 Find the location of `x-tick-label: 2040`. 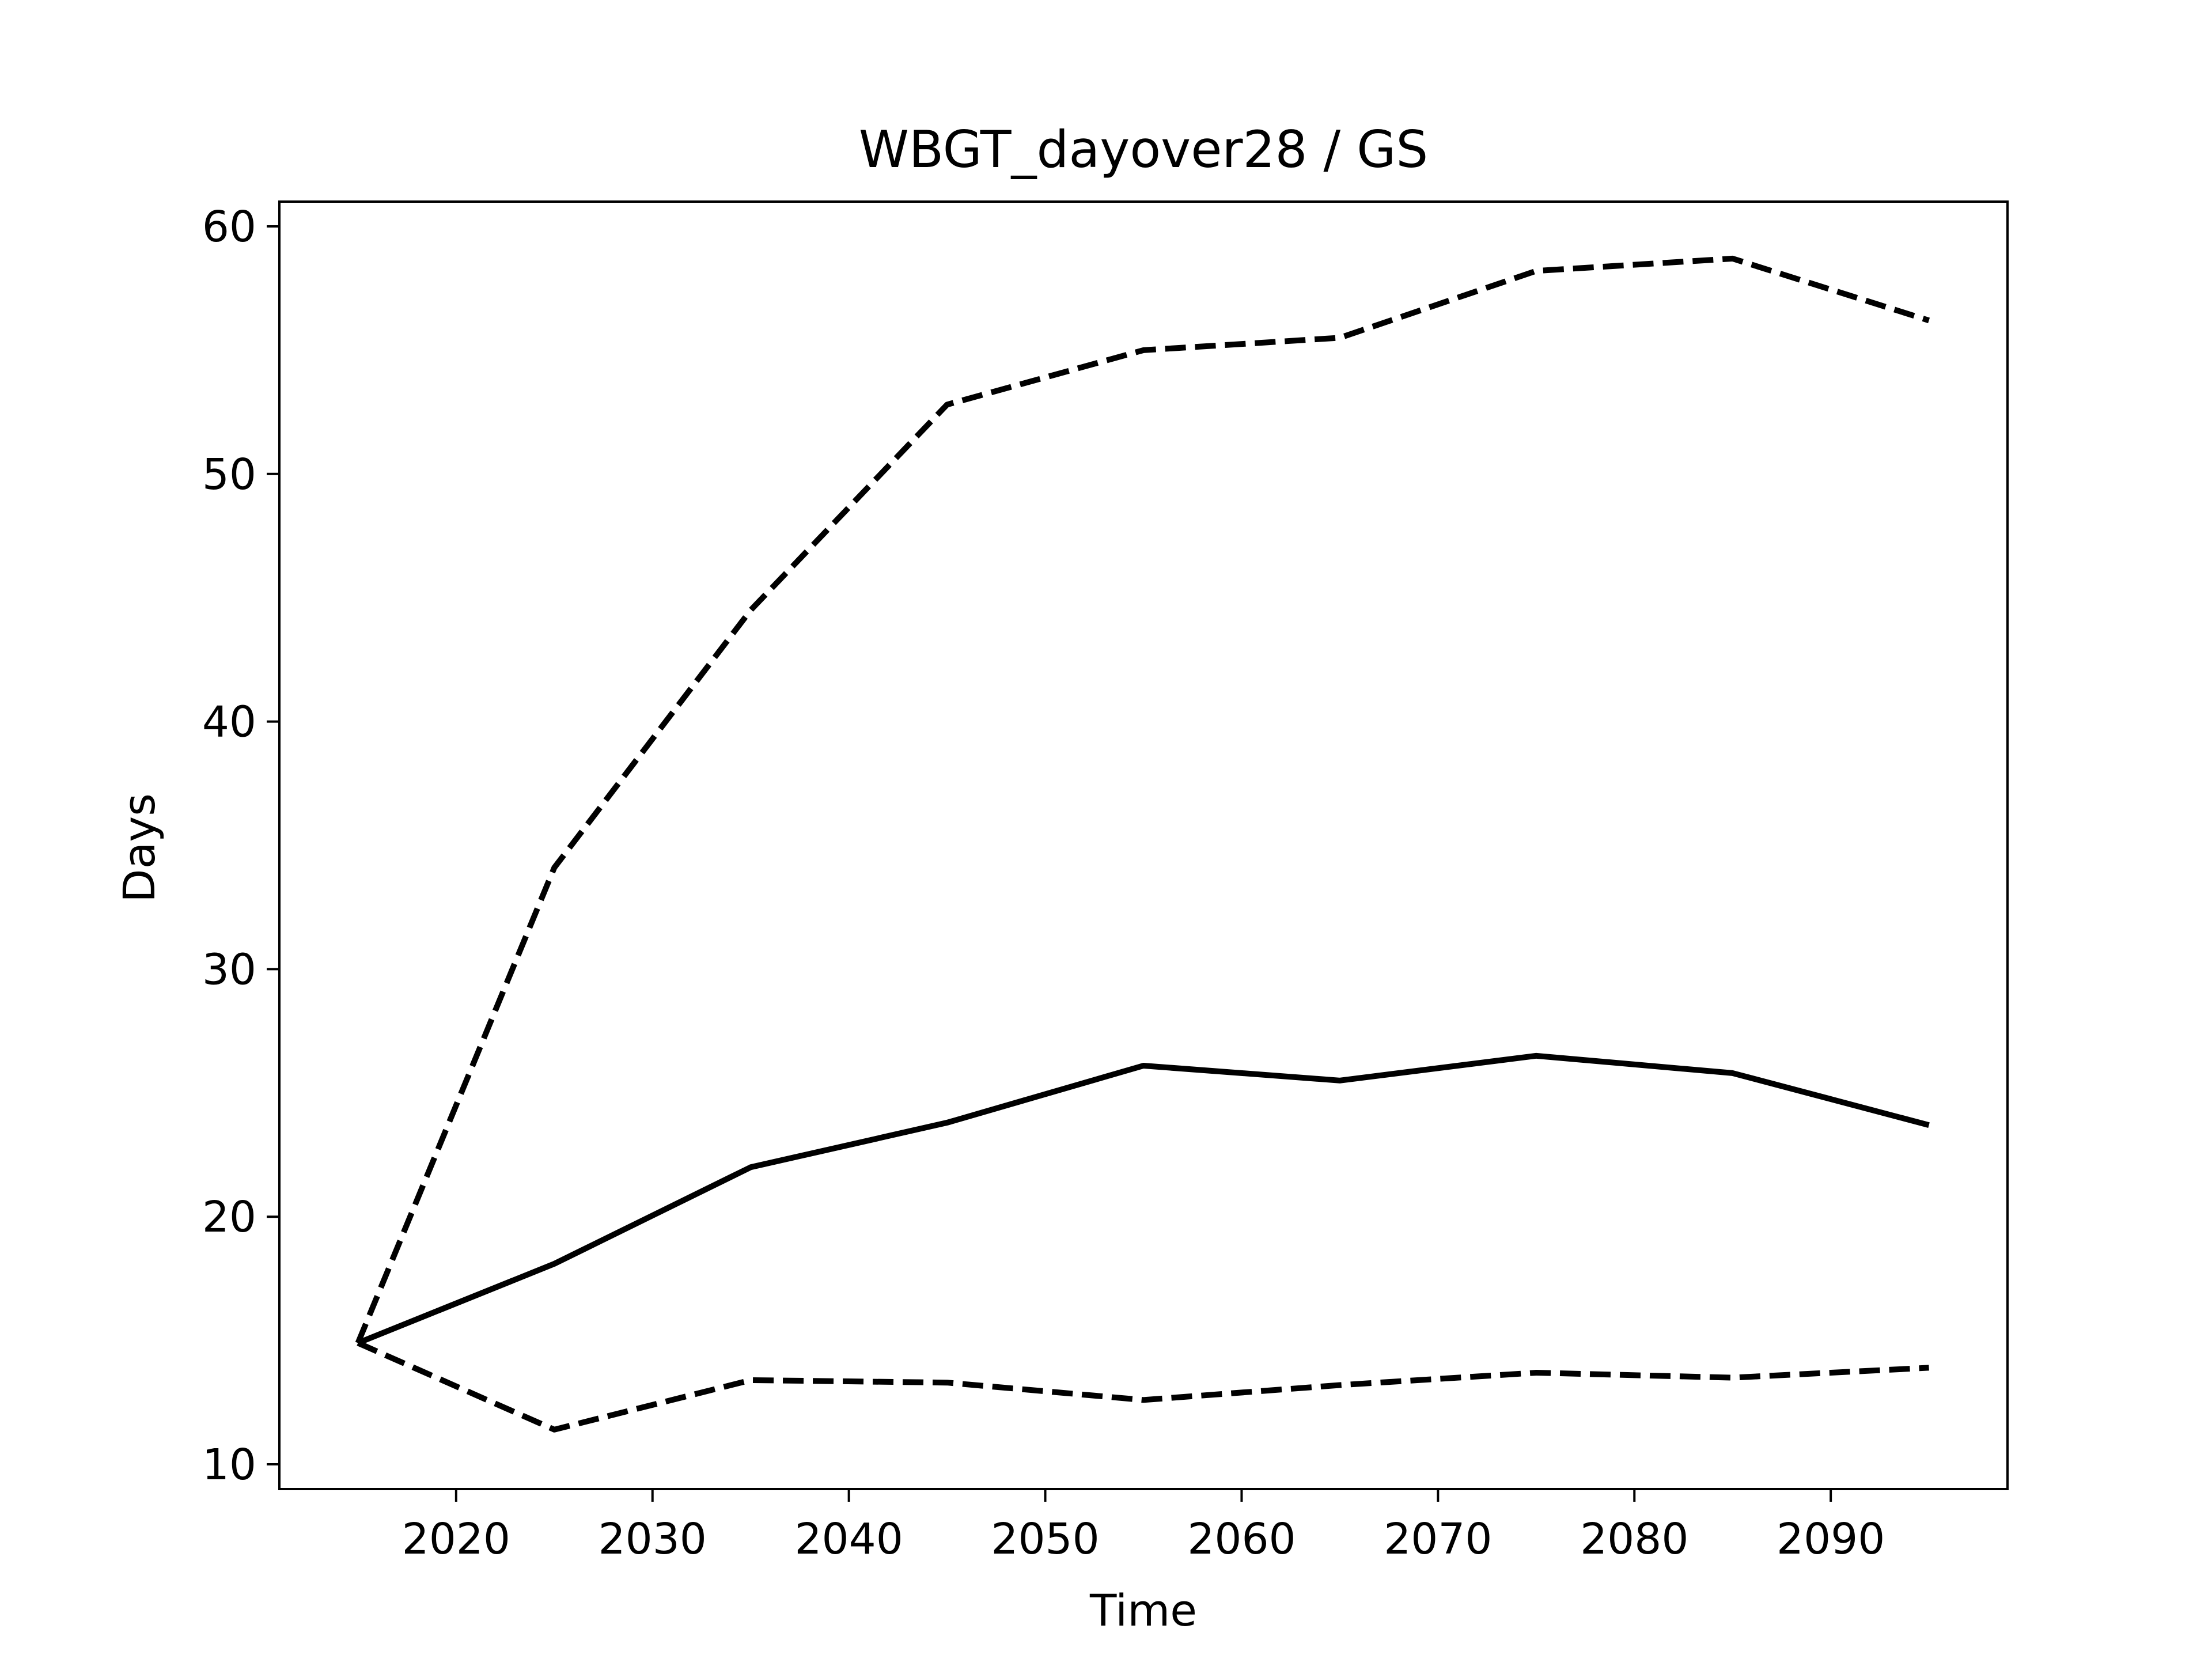

x-tick-label: 2040 is located at coordinates (848, 1539).